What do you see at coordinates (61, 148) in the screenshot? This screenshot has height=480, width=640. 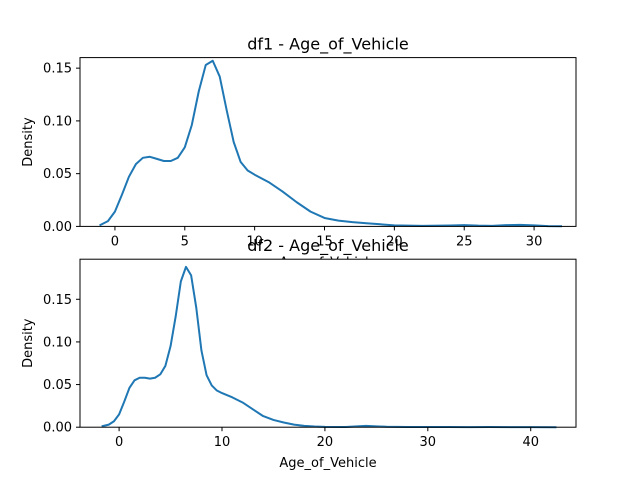 I see `y-ticks-df1: 0.00 0.05 0.10 0.15` at bounding box center [61, 148].